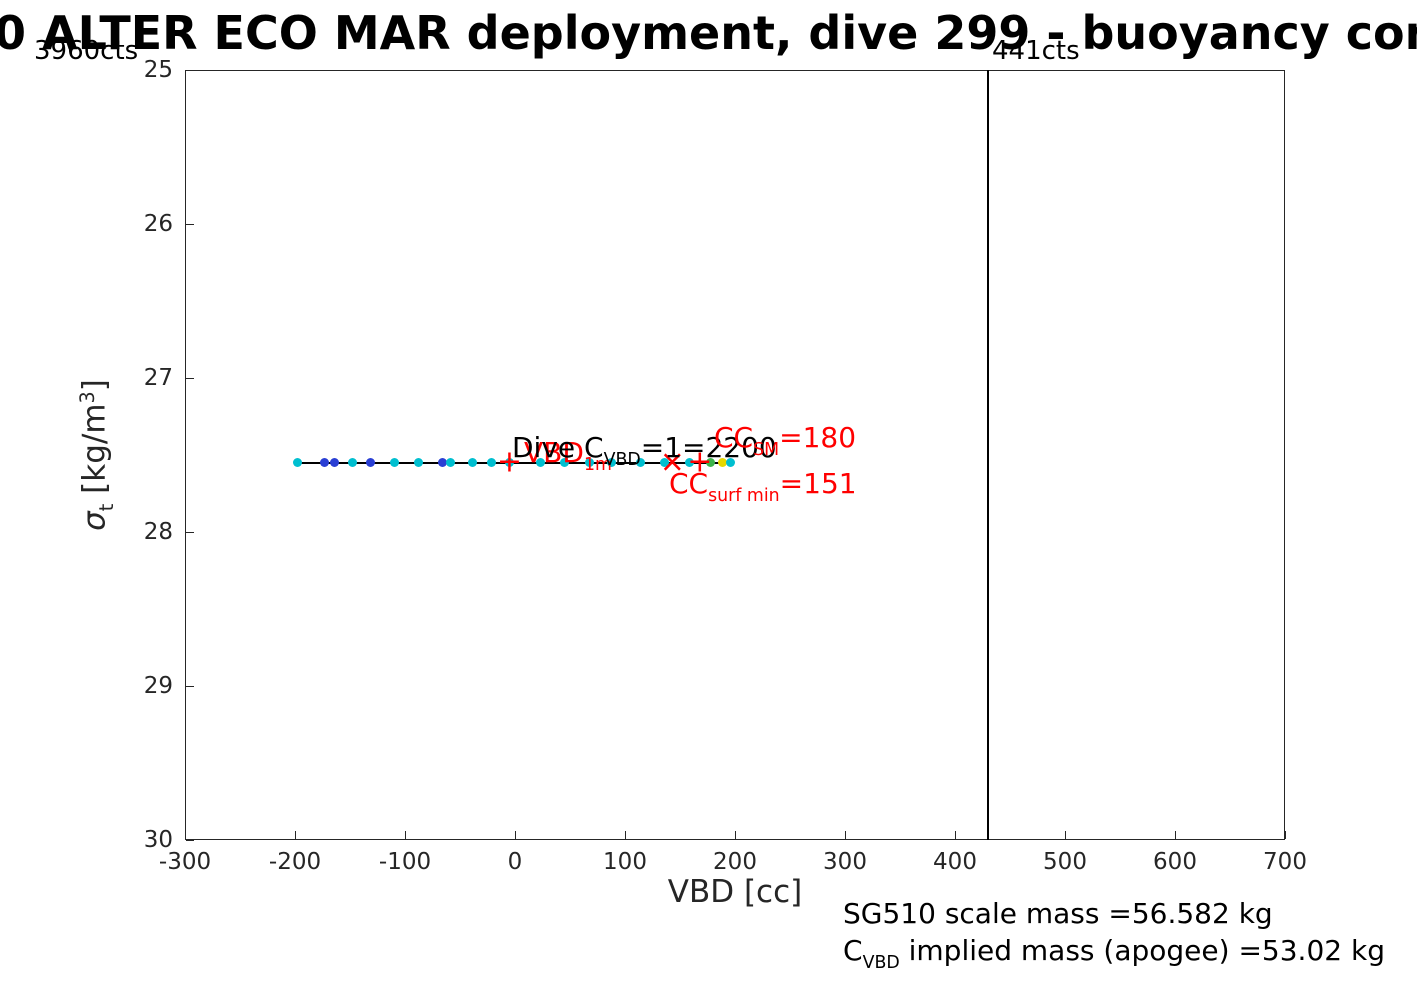  I want to click on vbd-1m-text: VBD, so click(554, 452).